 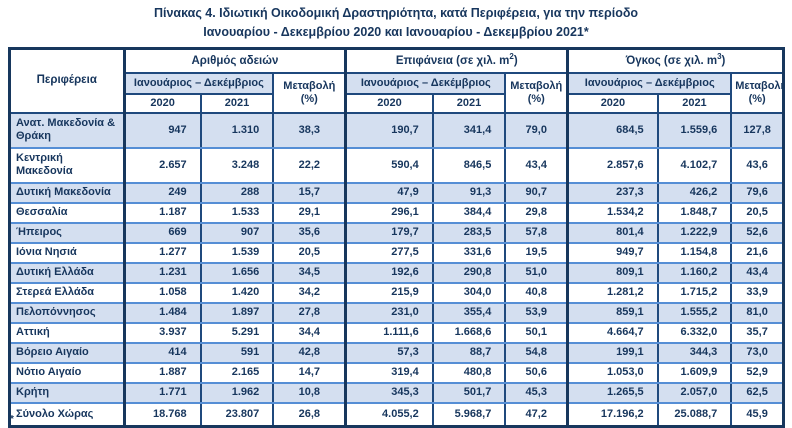 I want to click on surface-2021-cell: 304,0, so click(x=469, y=292).